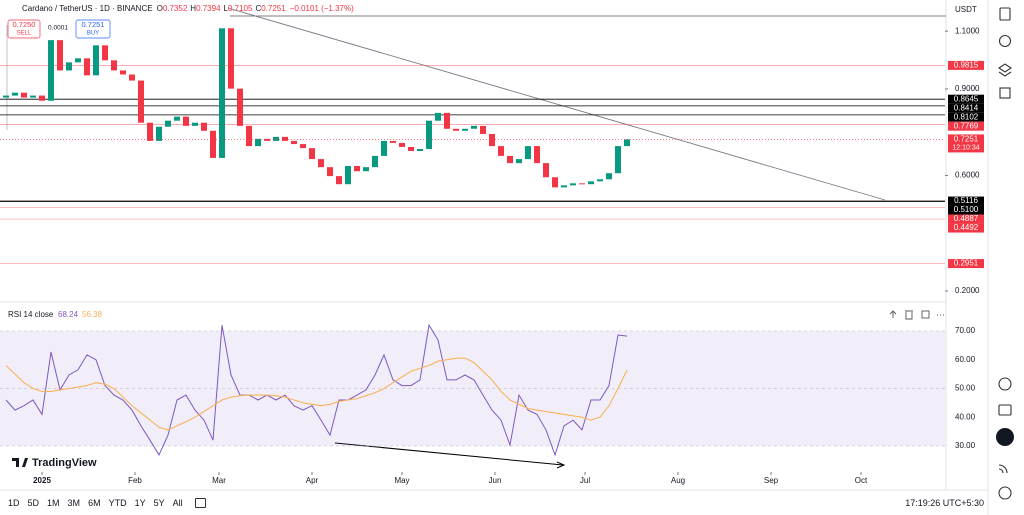  I want to click on range-button: All, so click(177, 503).